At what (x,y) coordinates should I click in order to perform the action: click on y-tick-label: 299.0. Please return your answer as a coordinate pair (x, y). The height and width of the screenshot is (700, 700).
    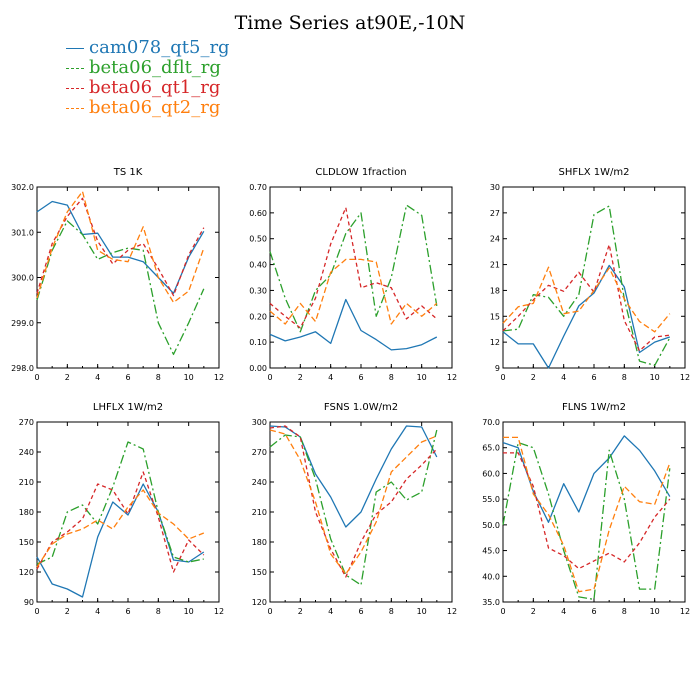
    Looking at the image, I should click on (22, 323).